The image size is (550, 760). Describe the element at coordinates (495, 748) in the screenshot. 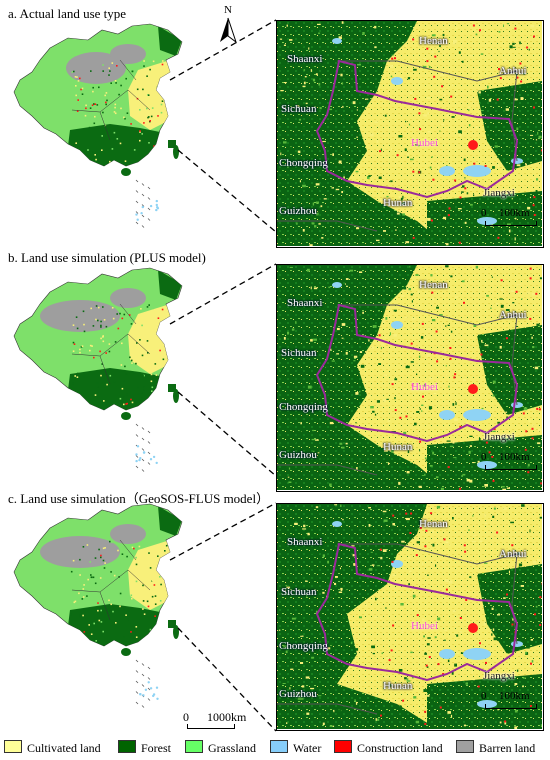

I see `legend-item-barren: Barren land` at that location.